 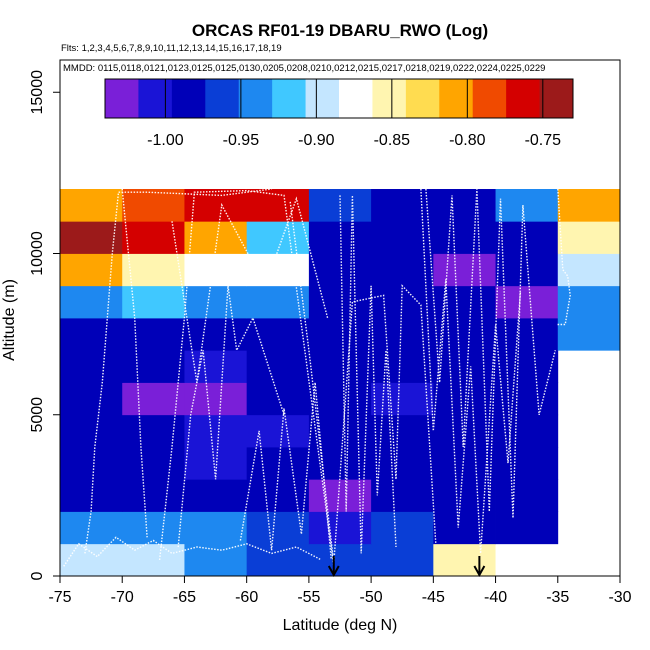 I want to click on colorbar-tick-label: -0.80, so click(x=467, y=140).